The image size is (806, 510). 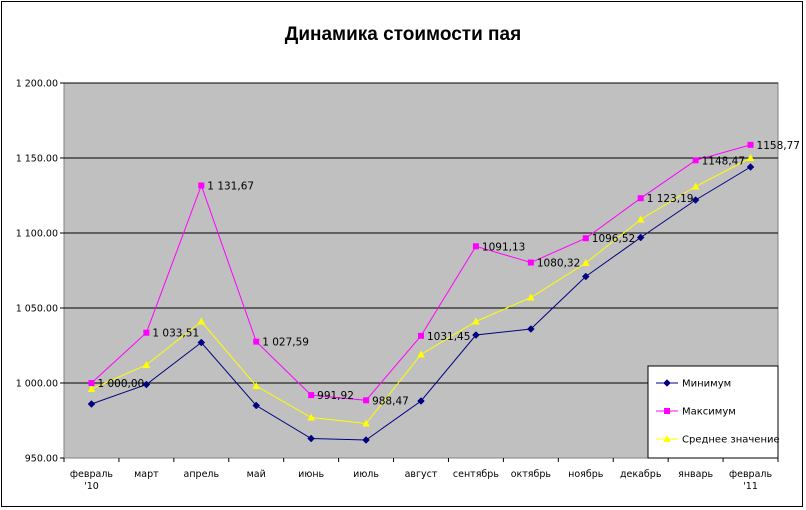 I want to click on data-label-8: 1080,32, so click(x=558, y=264).